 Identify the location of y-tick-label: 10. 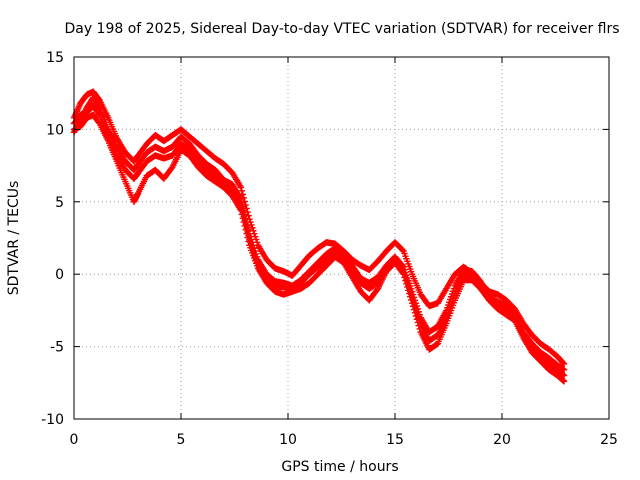
(55, 130).